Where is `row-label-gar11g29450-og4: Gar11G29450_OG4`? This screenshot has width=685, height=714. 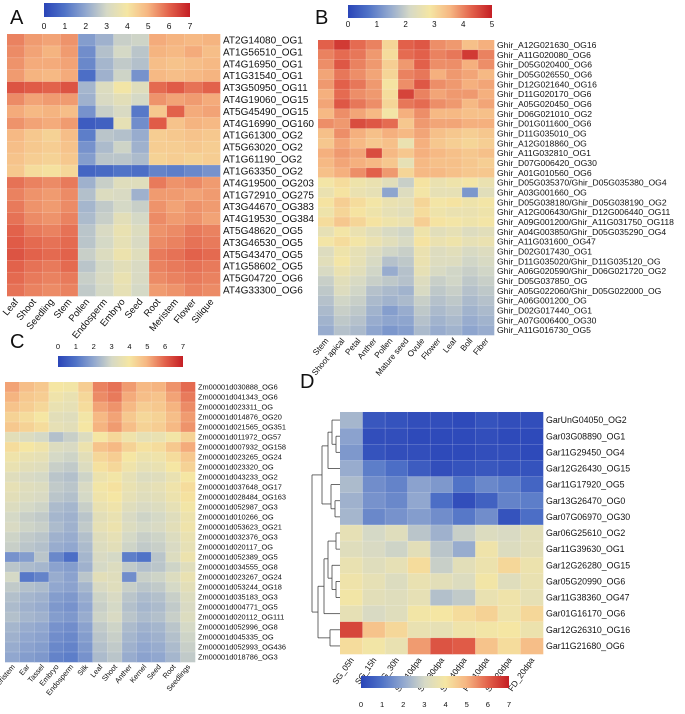
row-label-gar11g29450-og4: Gar11G29450_OG4 is located at coordinates (585, 452).